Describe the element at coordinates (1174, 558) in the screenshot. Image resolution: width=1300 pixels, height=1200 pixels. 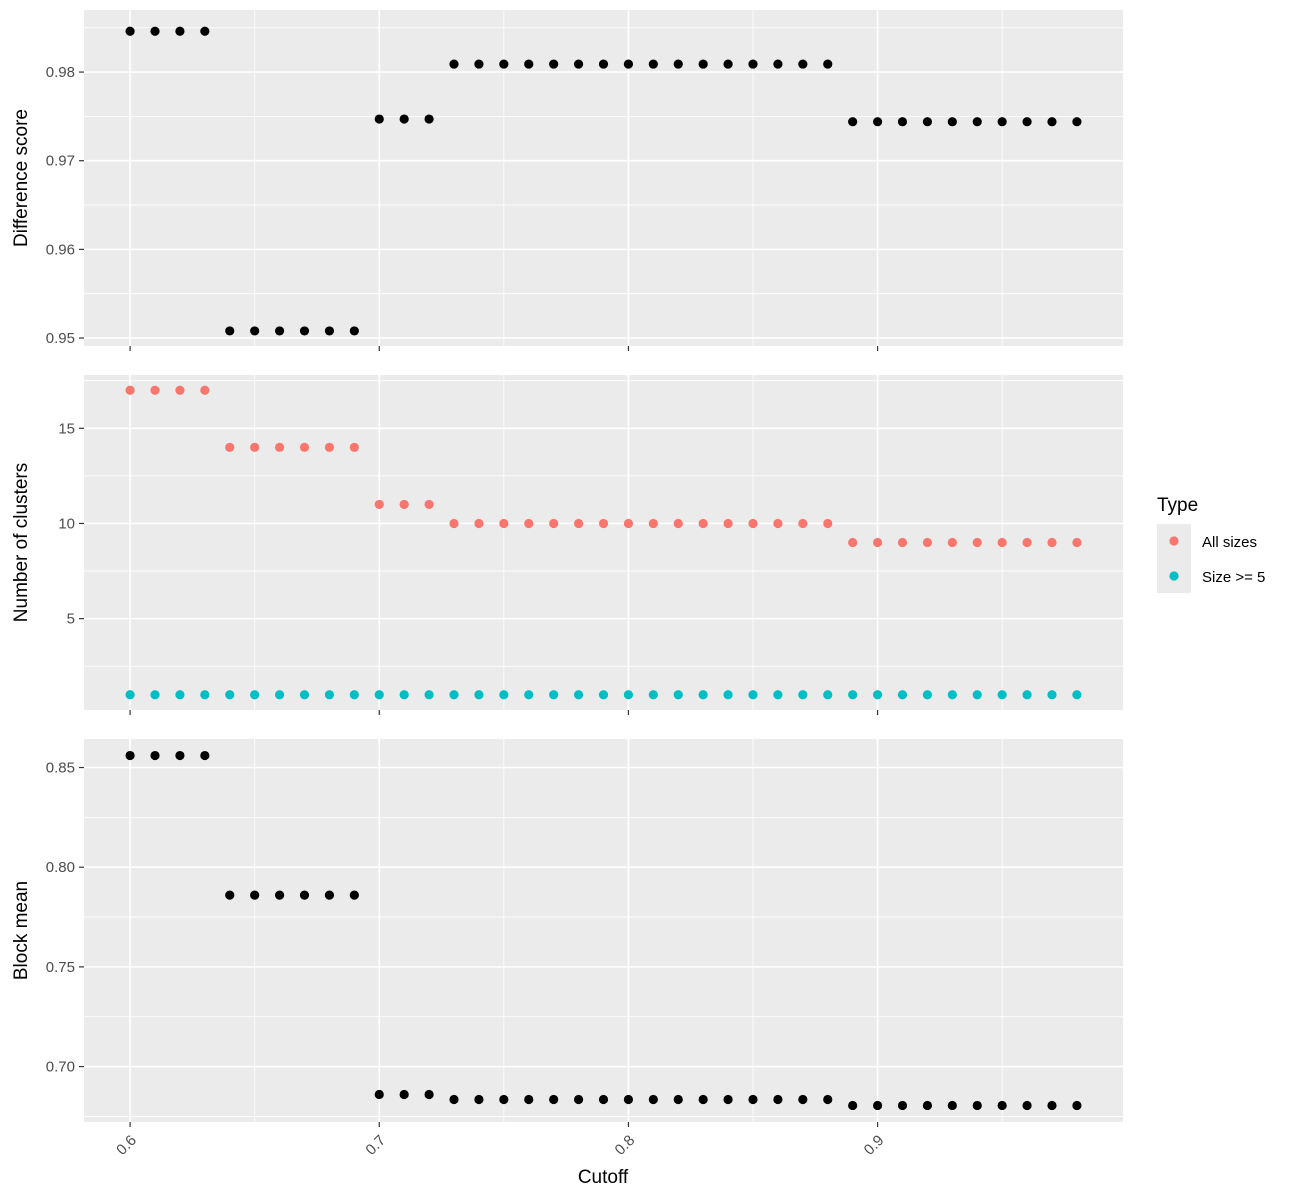
I see `legend-key-background` at that location.